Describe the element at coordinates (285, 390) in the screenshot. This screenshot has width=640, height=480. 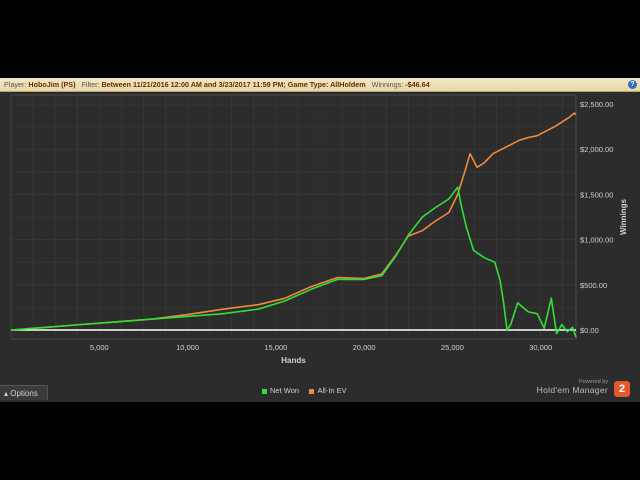
I see `legend-label-net-won: Net Won` at that location.